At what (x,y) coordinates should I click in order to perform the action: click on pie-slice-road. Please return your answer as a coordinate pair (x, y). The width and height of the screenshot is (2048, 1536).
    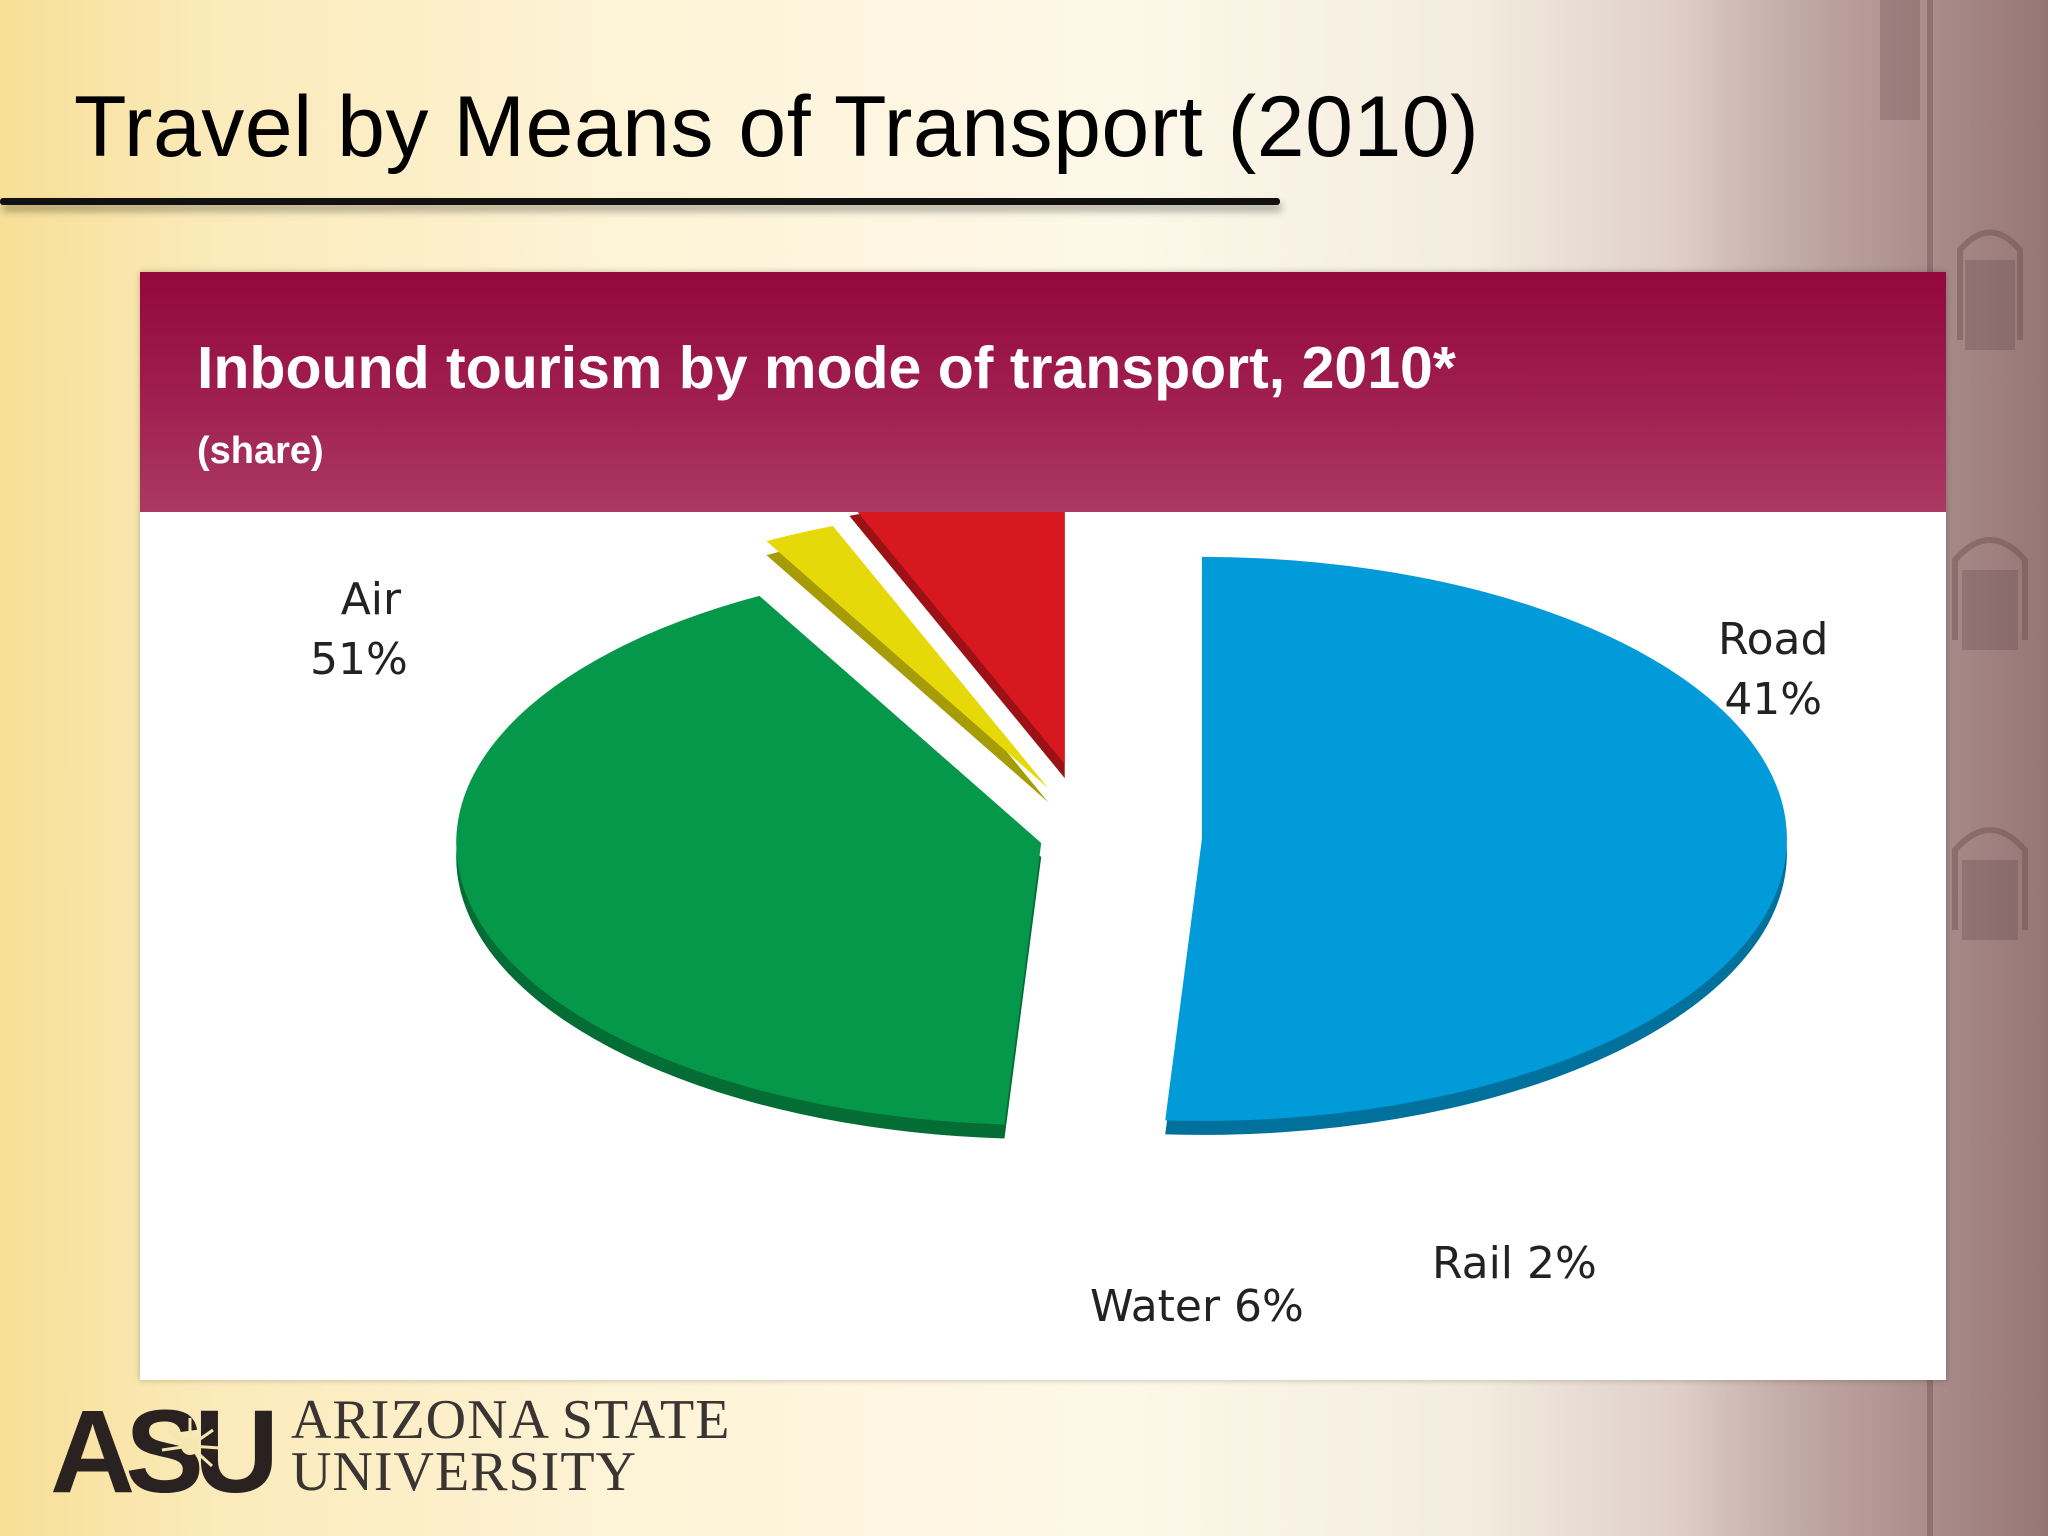
    Looking at the image, I should click on (749, 860).